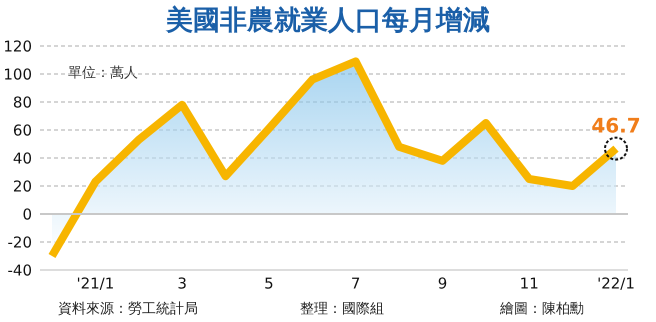 The height and width of the screenshot is (322, 656). What do you see at coordinates (128, 309) in the screenshot?
I see `source-note: 資料來源：勞工統計局` at bounding box center [128, 309].